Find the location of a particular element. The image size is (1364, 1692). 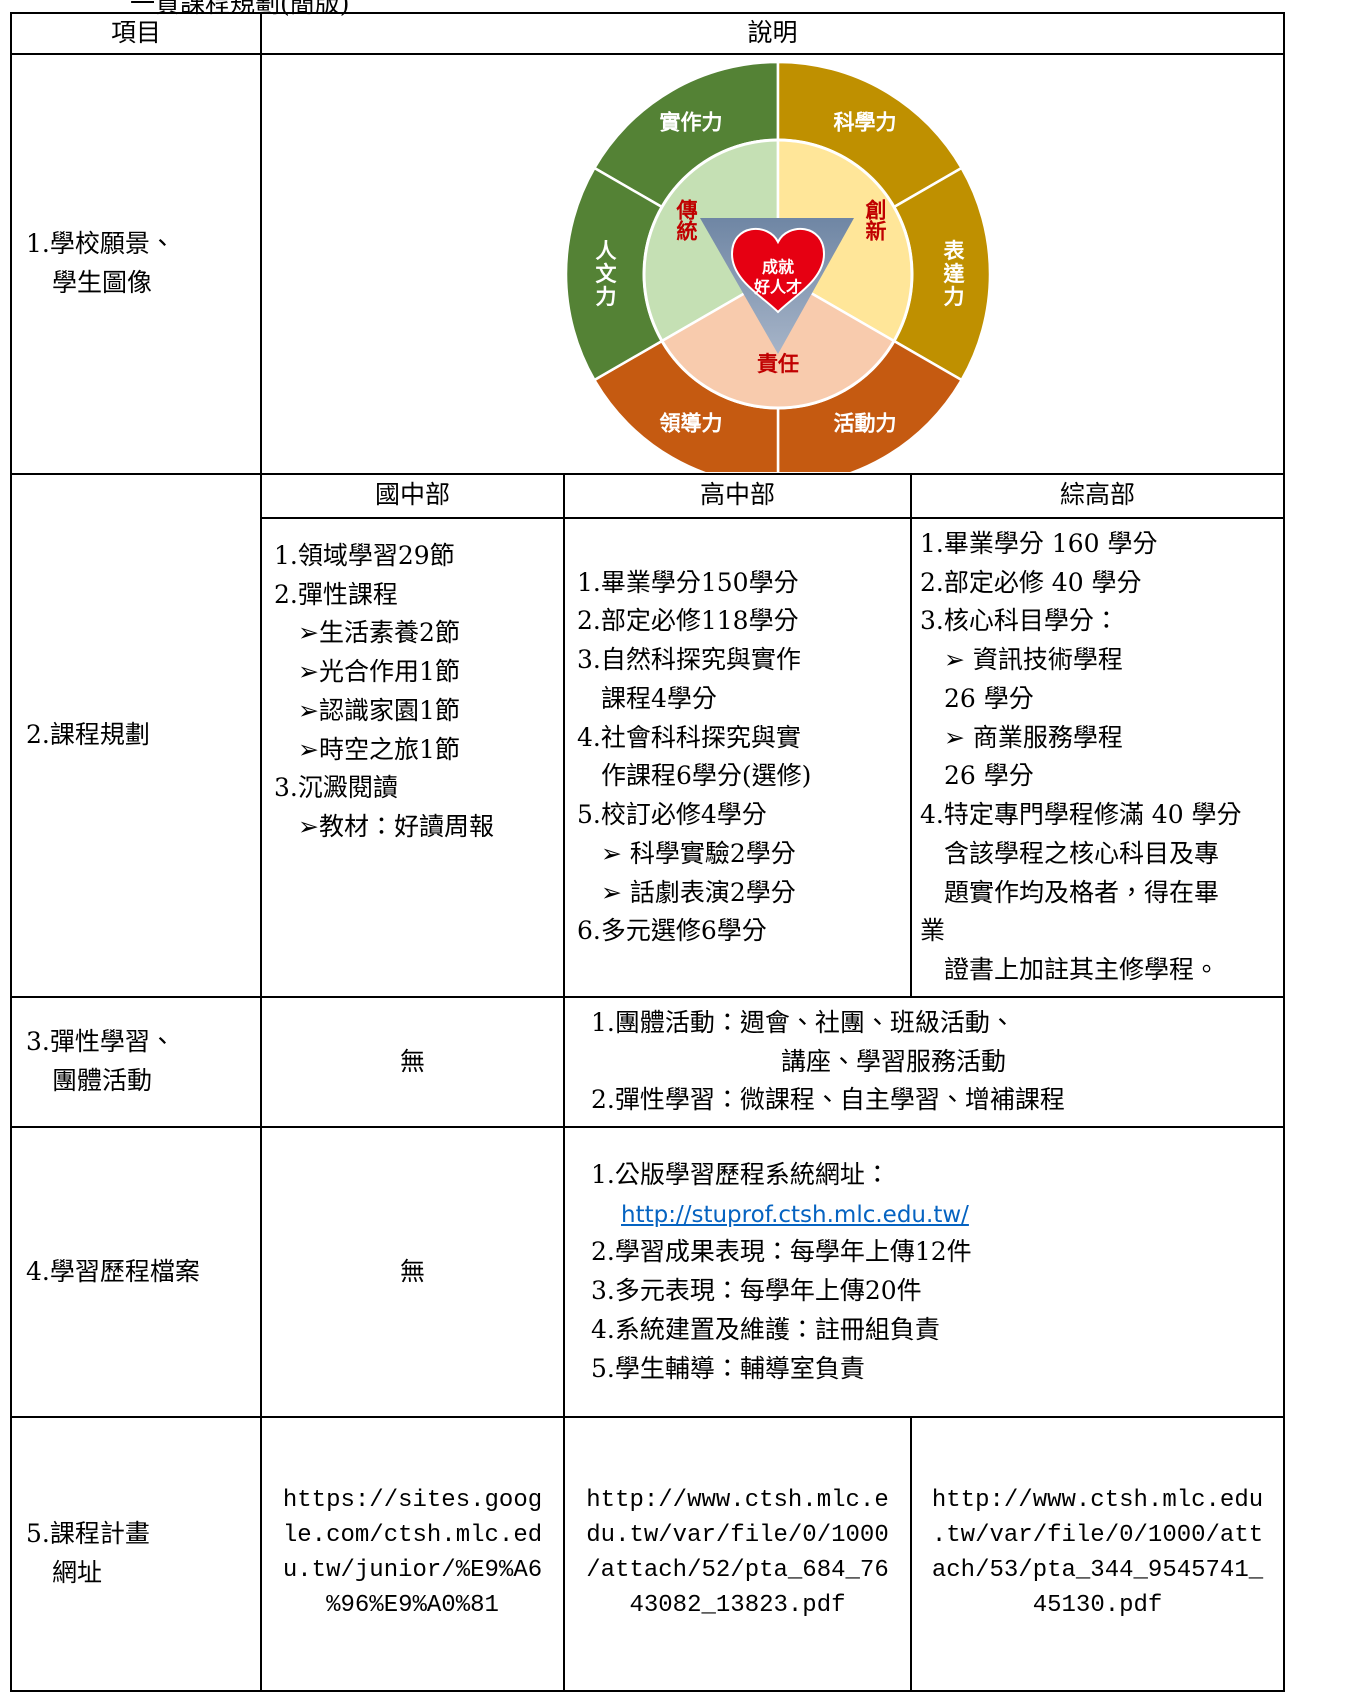

item-text: 學生圖像 is located at coordinates (102, 282).